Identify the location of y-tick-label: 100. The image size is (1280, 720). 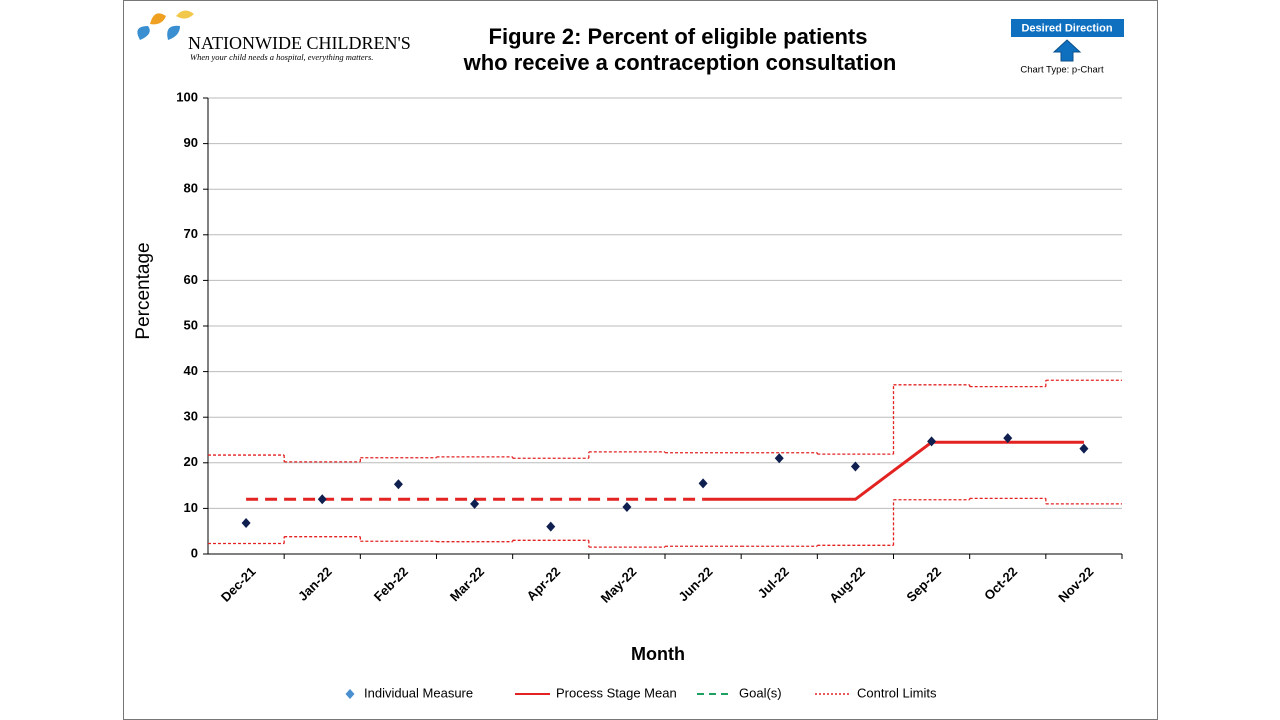
(187, 96).